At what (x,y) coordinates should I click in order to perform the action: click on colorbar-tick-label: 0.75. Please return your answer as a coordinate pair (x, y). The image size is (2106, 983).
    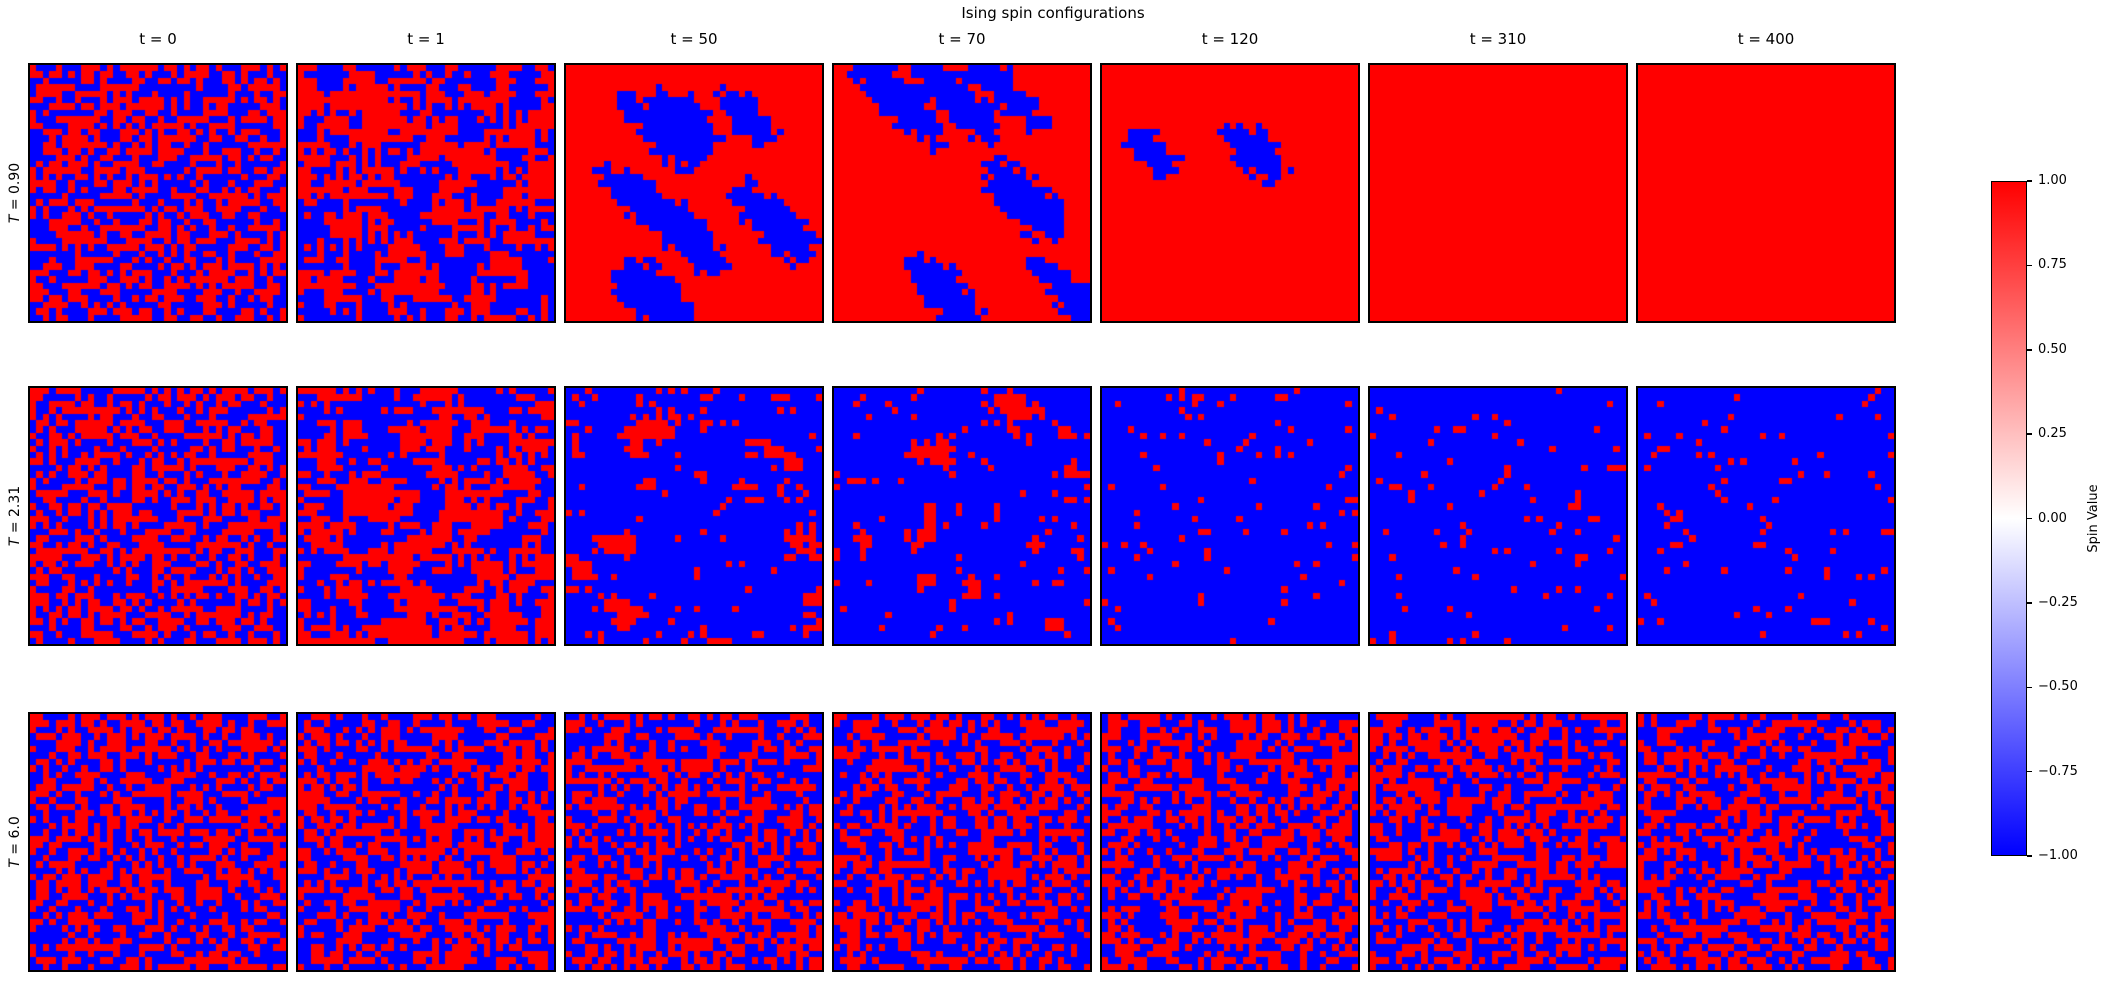
    Looking at the image, I should click on (2052, 265).